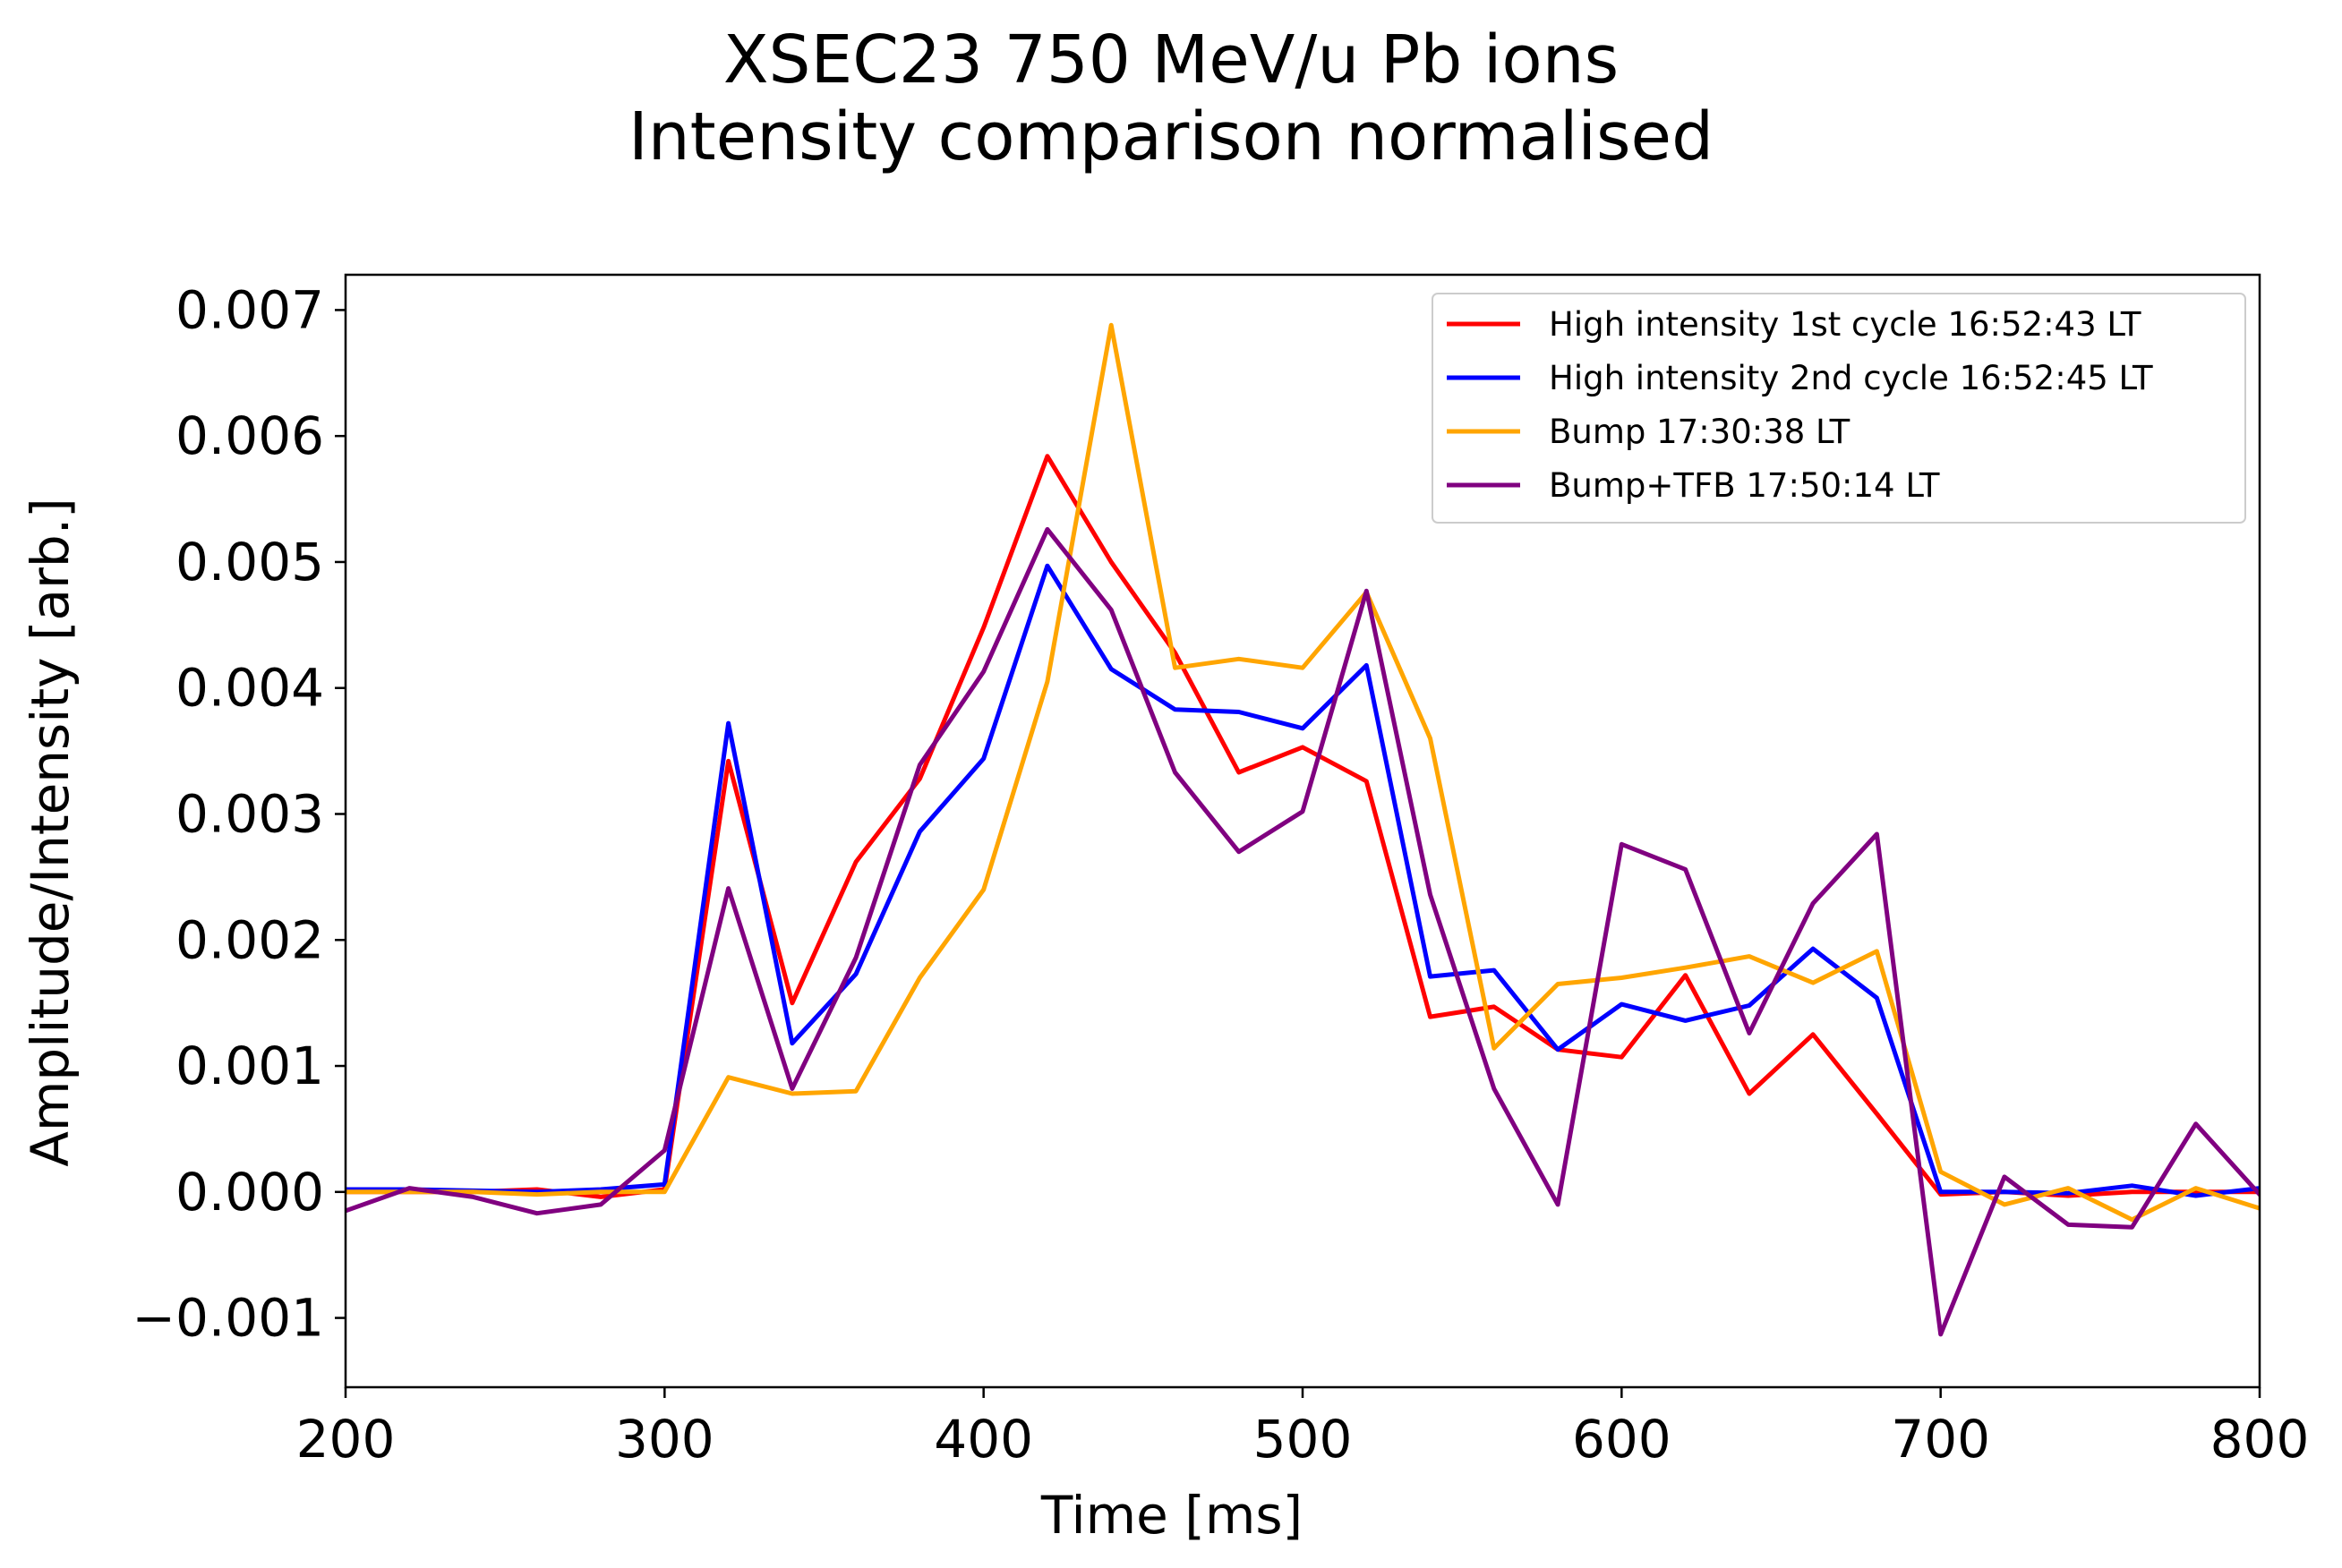 Image resolution: width=2342 pixels, height=1568 pixels. I want to click on x-tick-label: 500, so click(1303, 1439).